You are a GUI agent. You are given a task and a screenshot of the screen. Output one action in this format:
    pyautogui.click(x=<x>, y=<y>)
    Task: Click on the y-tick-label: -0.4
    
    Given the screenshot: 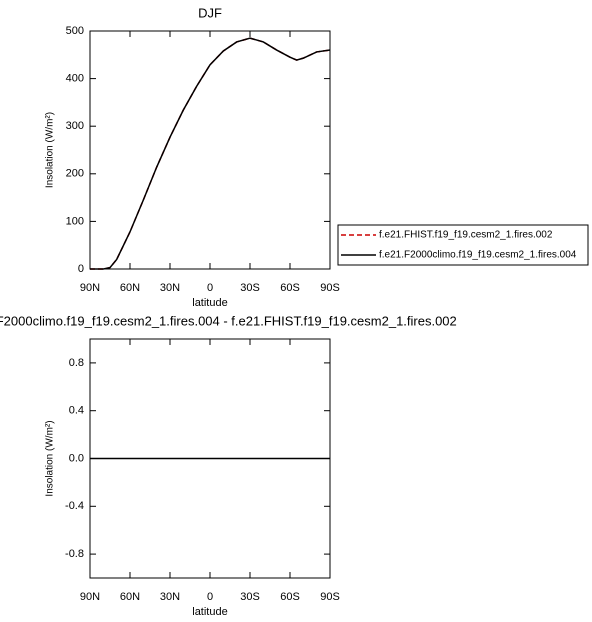 What is the action you would take?
    pyautogui.click(x=74, y=506)
    